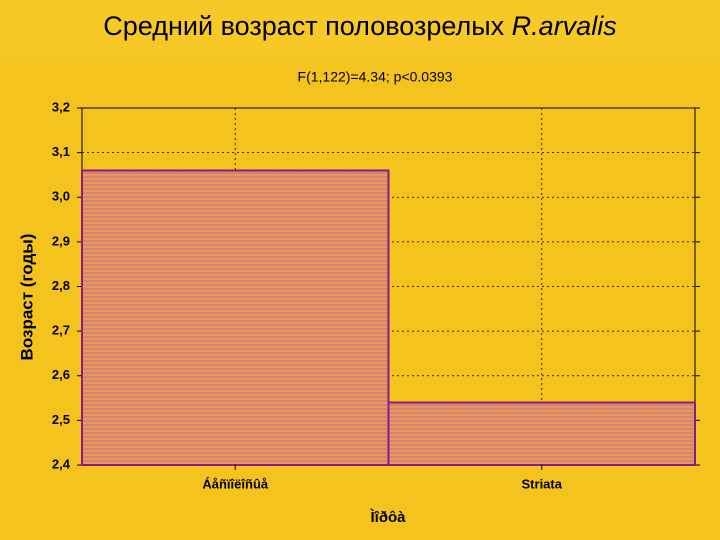  I want to click on y-tick-label: 3,1, so click(61, 151).